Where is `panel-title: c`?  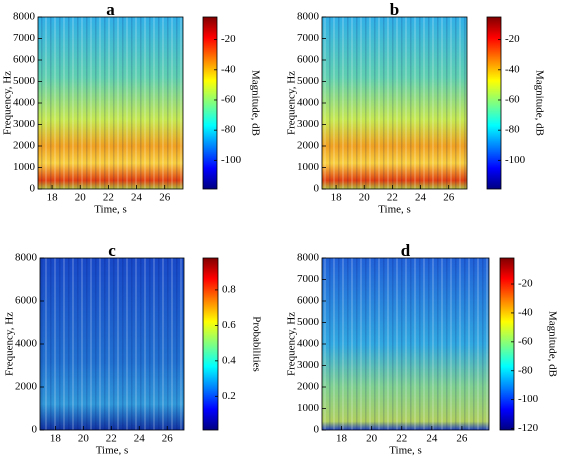 panel-title: c is located at coordinates (112, 250).